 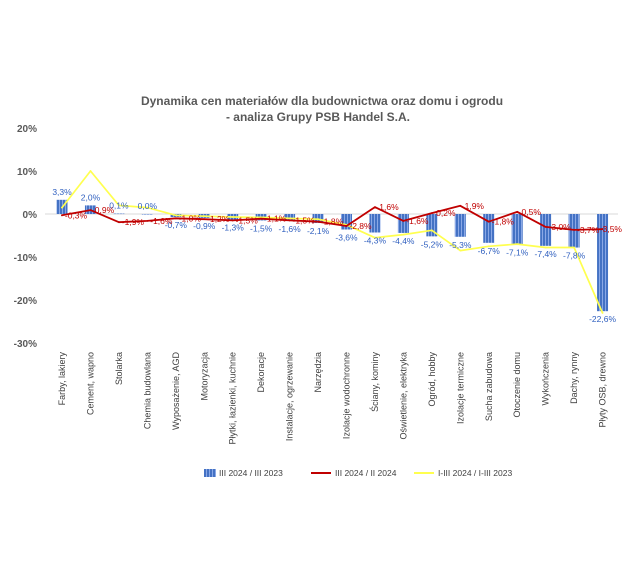 I want to click on red-line-data-label: -1,6%, so click(x=161, y=221).